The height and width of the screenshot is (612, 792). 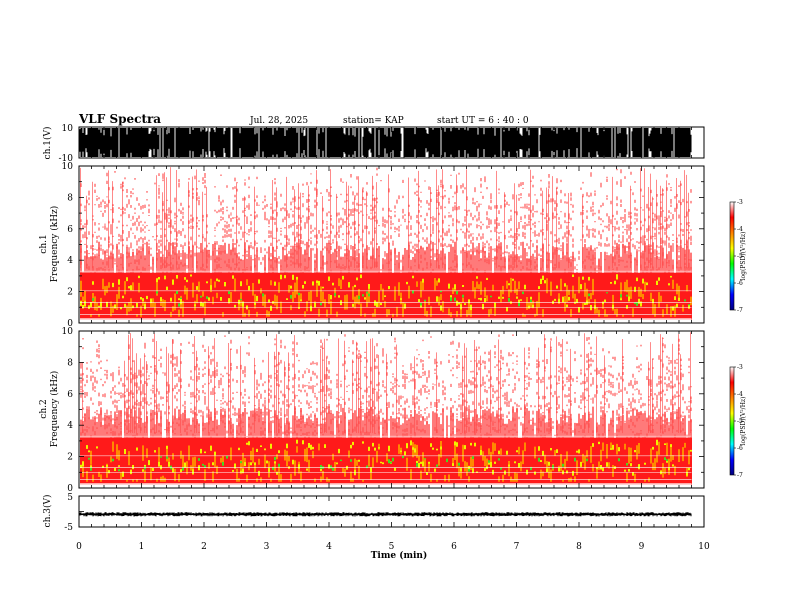 What do you see at coordinates (386, 296) in the screenshot?
I see `spectrogram-orange-band` at bounding box center [386, 296].